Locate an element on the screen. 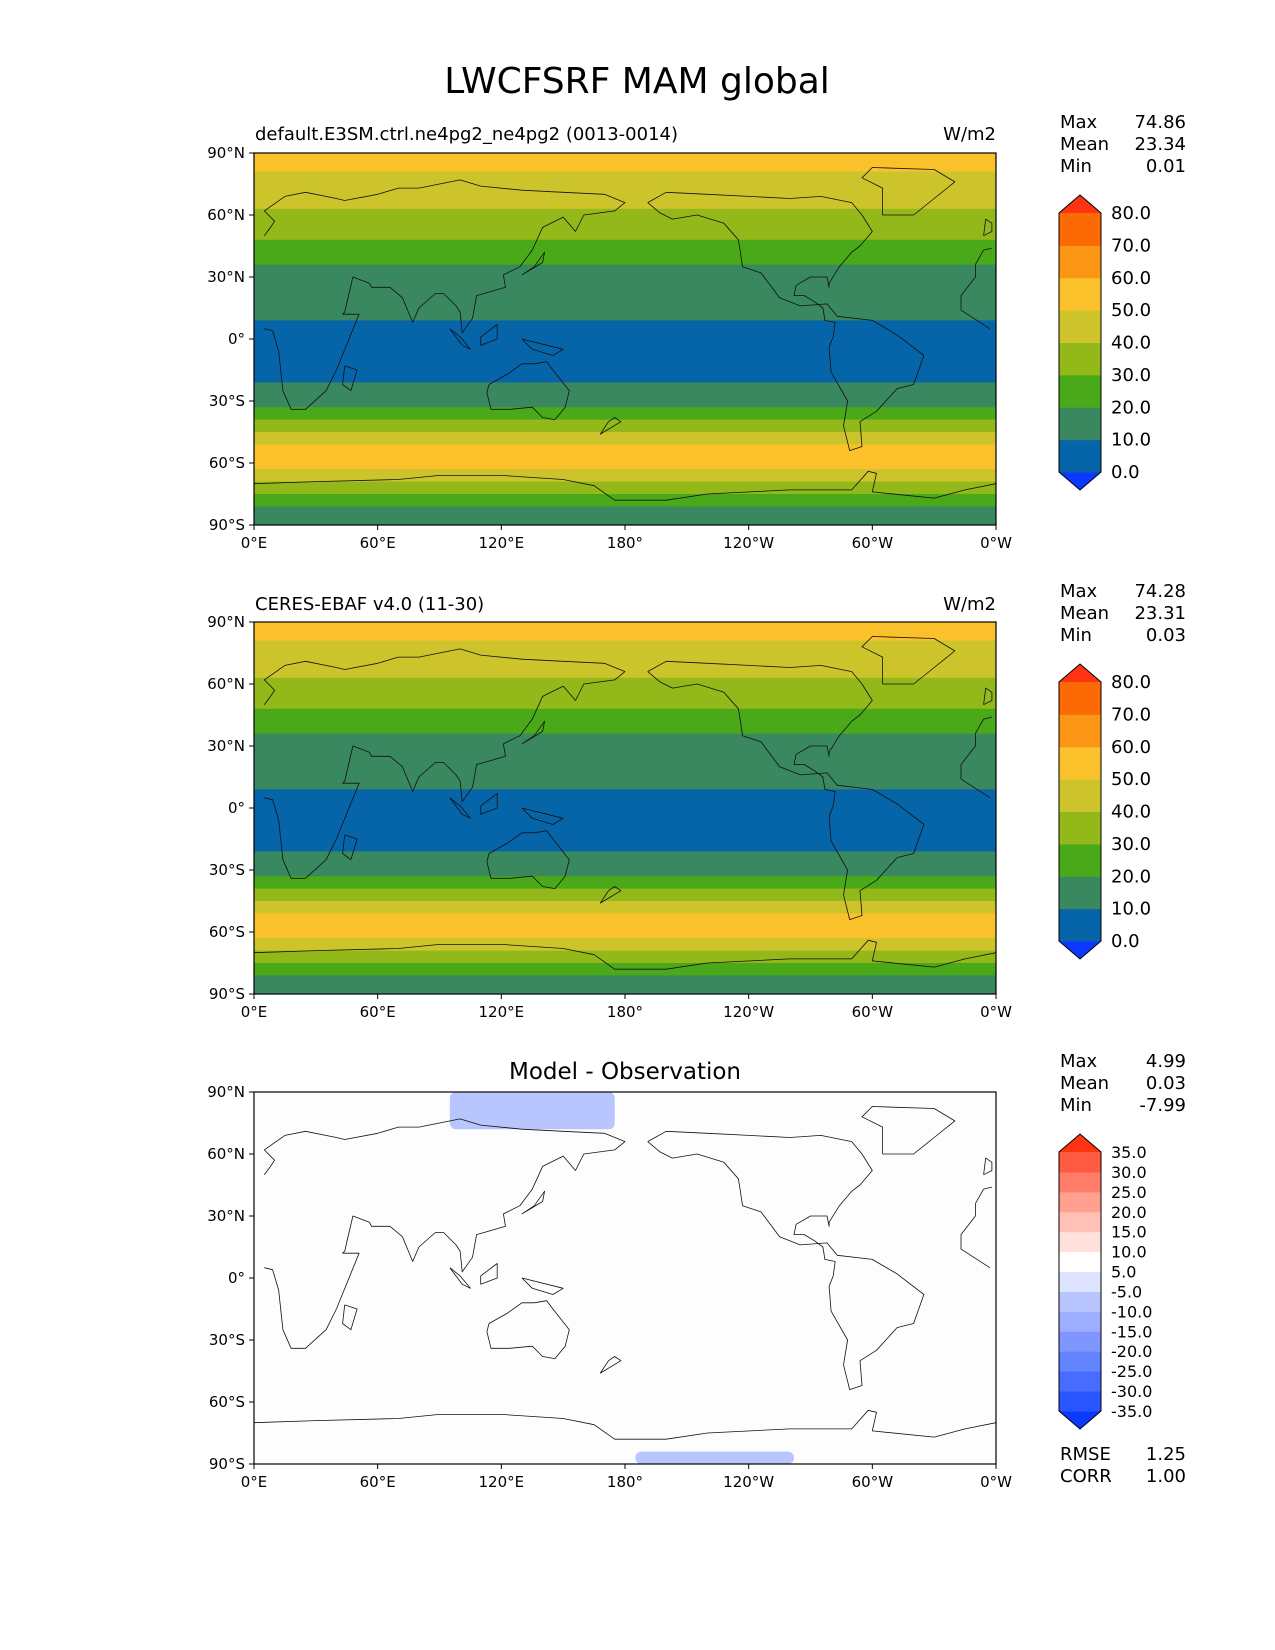 Image resolution: width=1275 pixels, height=1650 pixels. stat-value: 23.31 is located at coordinates (1160, 613).